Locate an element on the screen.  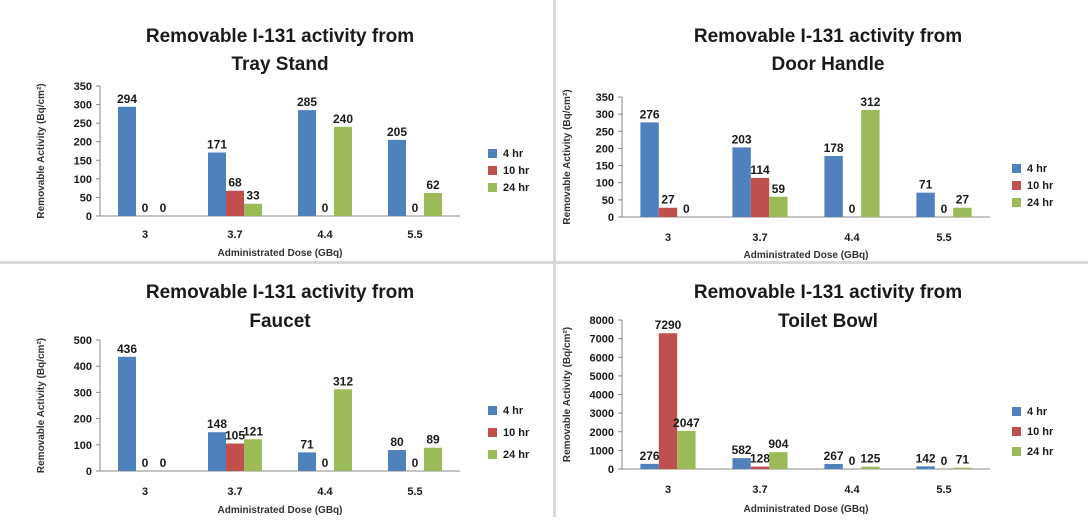
data-label: 80 is located at coordinates (397, 442).